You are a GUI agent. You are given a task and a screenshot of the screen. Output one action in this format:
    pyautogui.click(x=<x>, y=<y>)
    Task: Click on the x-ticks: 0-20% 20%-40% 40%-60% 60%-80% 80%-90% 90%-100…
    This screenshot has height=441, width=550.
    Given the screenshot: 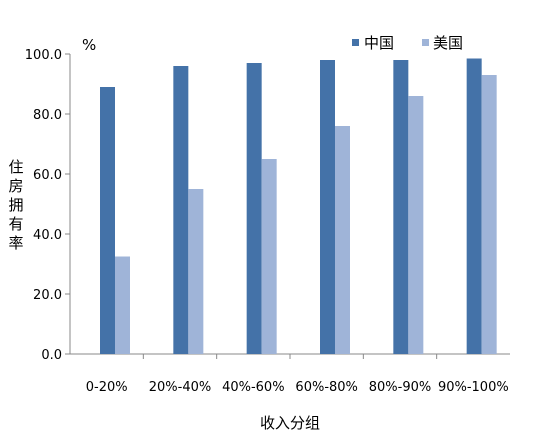 What is the action you would take?
    pyautogui.click(x=297, y=374)
    